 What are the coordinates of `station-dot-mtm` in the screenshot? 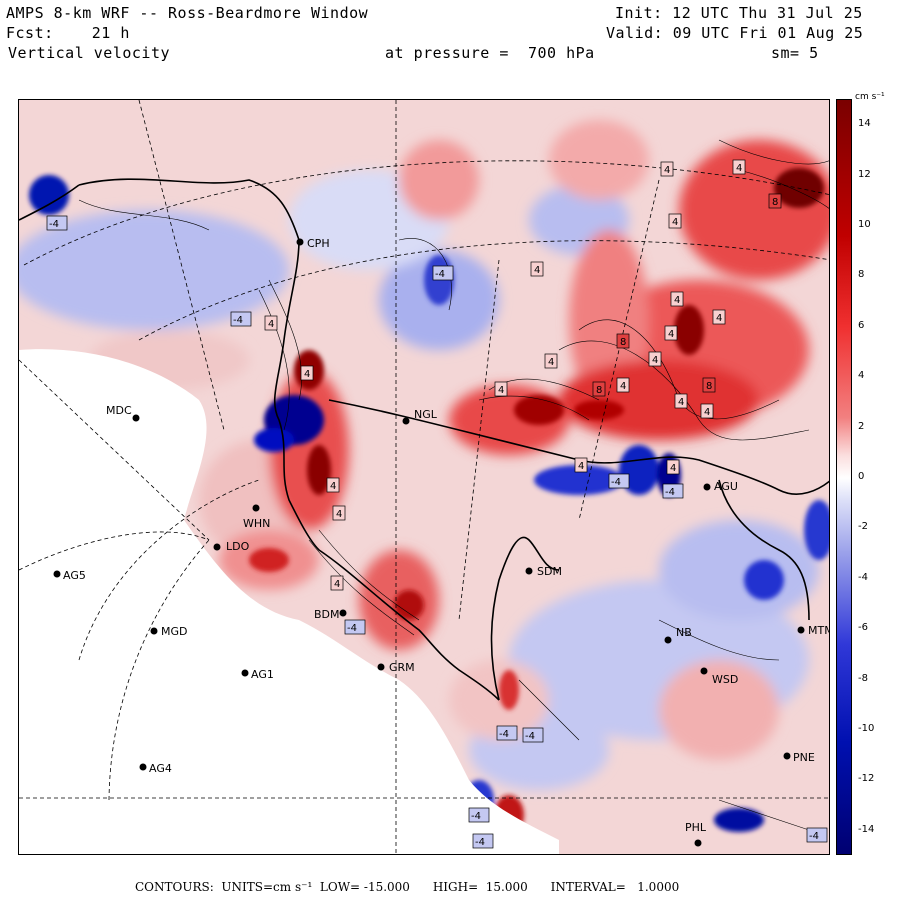 It's located at (801, 630).